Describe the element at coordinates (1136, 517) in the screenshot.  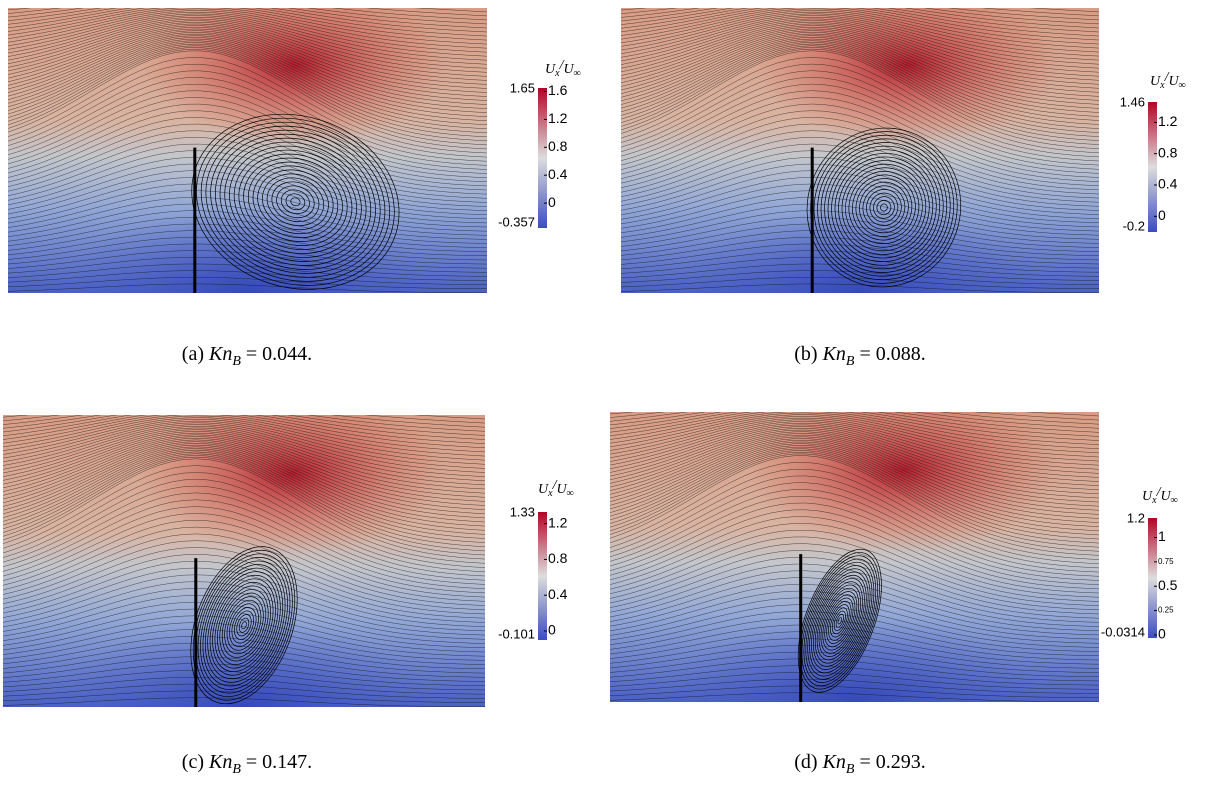
I see `colorbar-max-label: 1.2` at that location.